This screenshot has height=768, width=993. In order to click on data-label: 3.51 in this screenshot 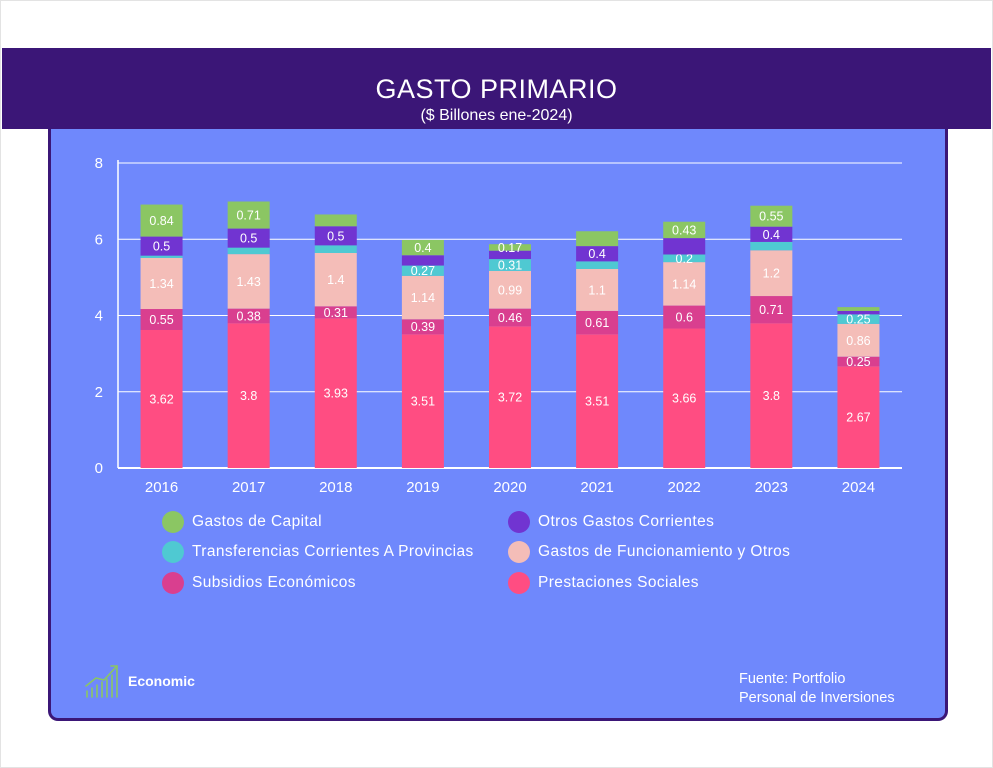, I will do `click(597, 402)`.